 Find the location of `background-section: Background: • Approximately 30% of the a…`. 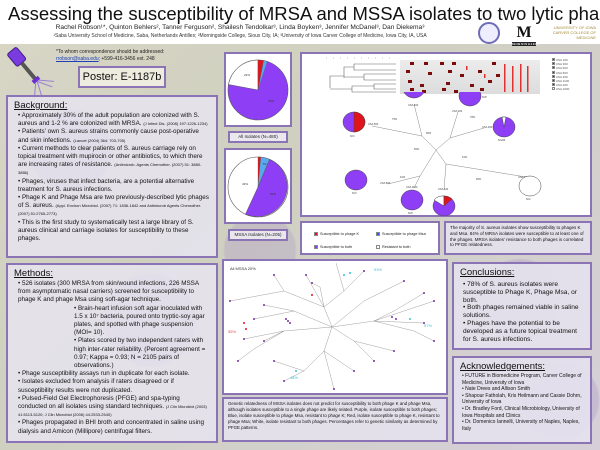

background-section: Background: • Approximately 30% of the a… is located at coordinates (112, 176).